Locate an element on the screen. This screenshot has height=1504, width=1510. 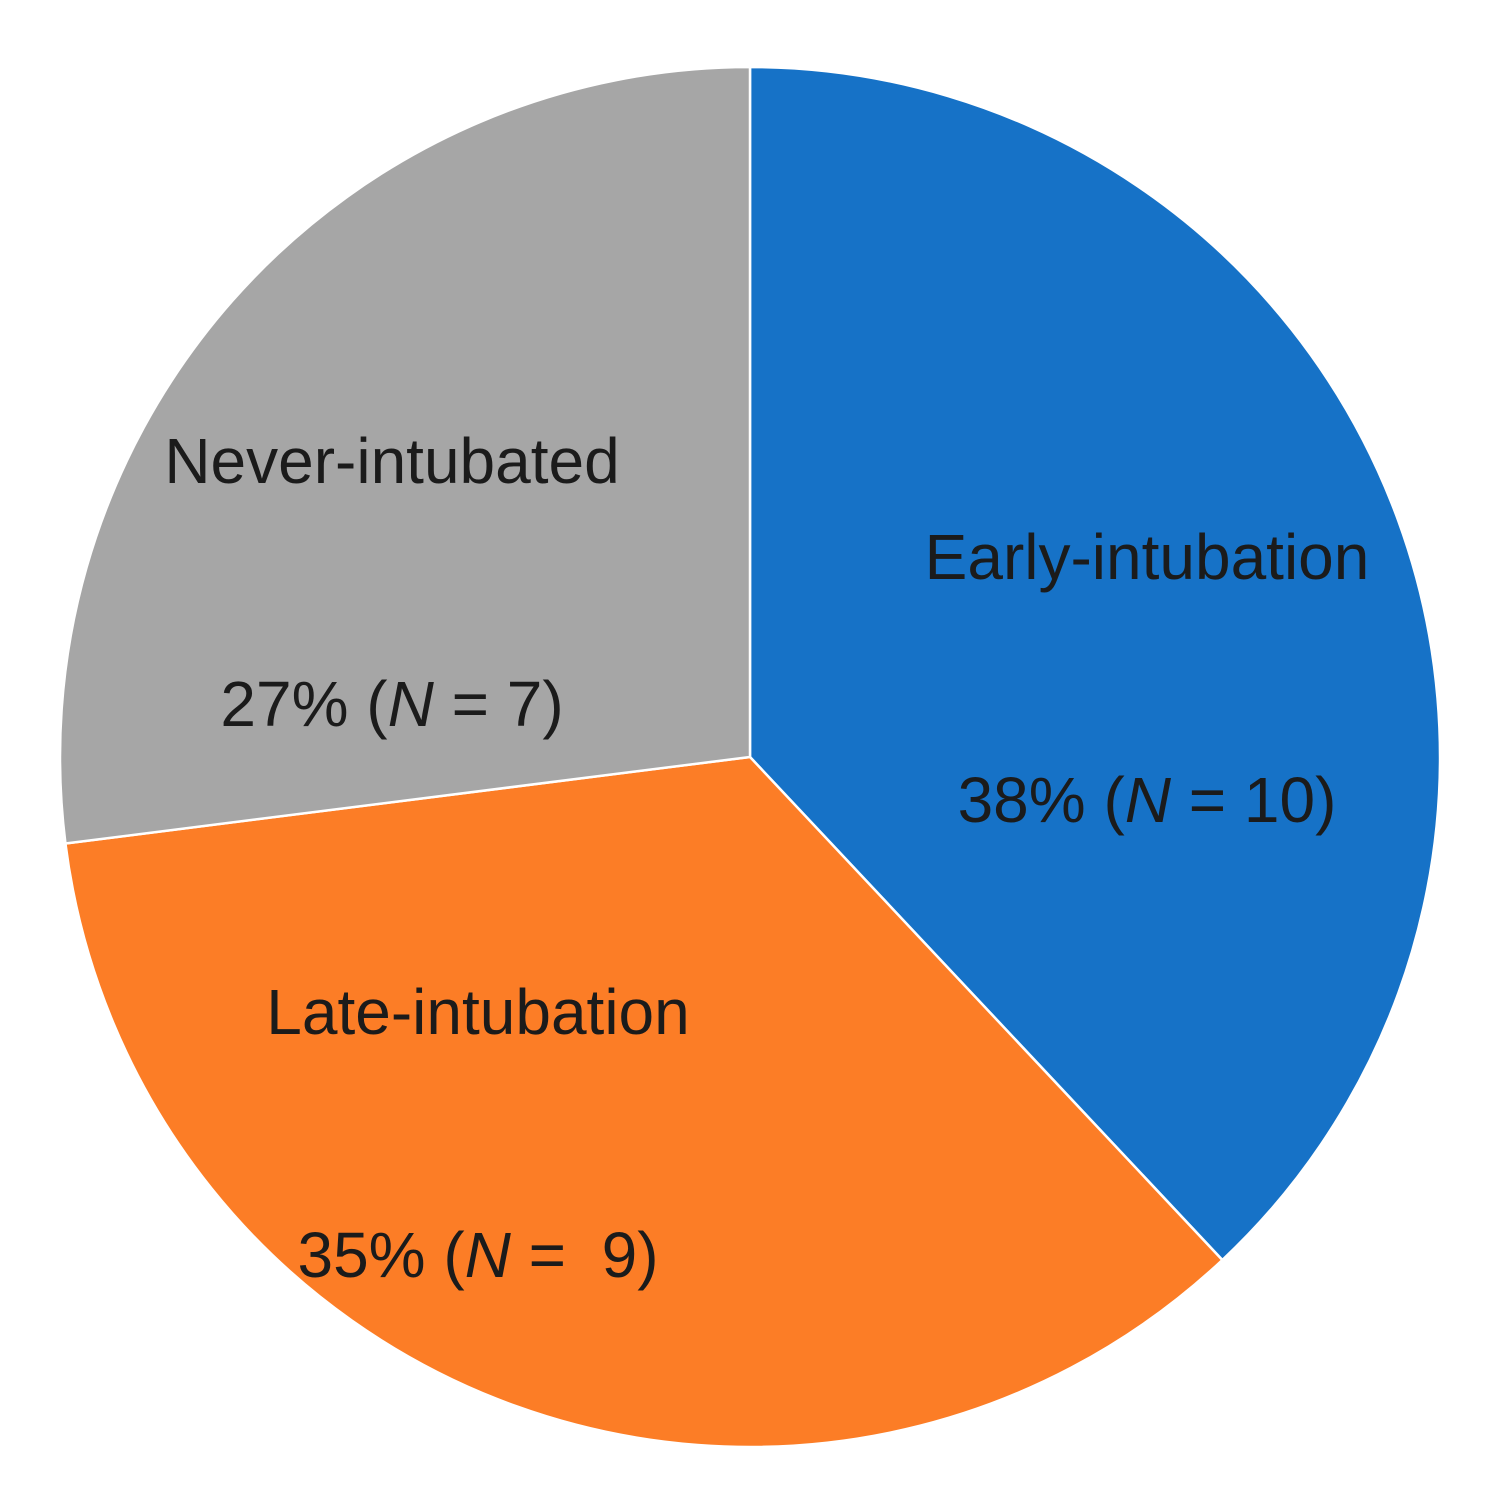
slice-value-suffix: = 7) is located at coordinates (498, 704).